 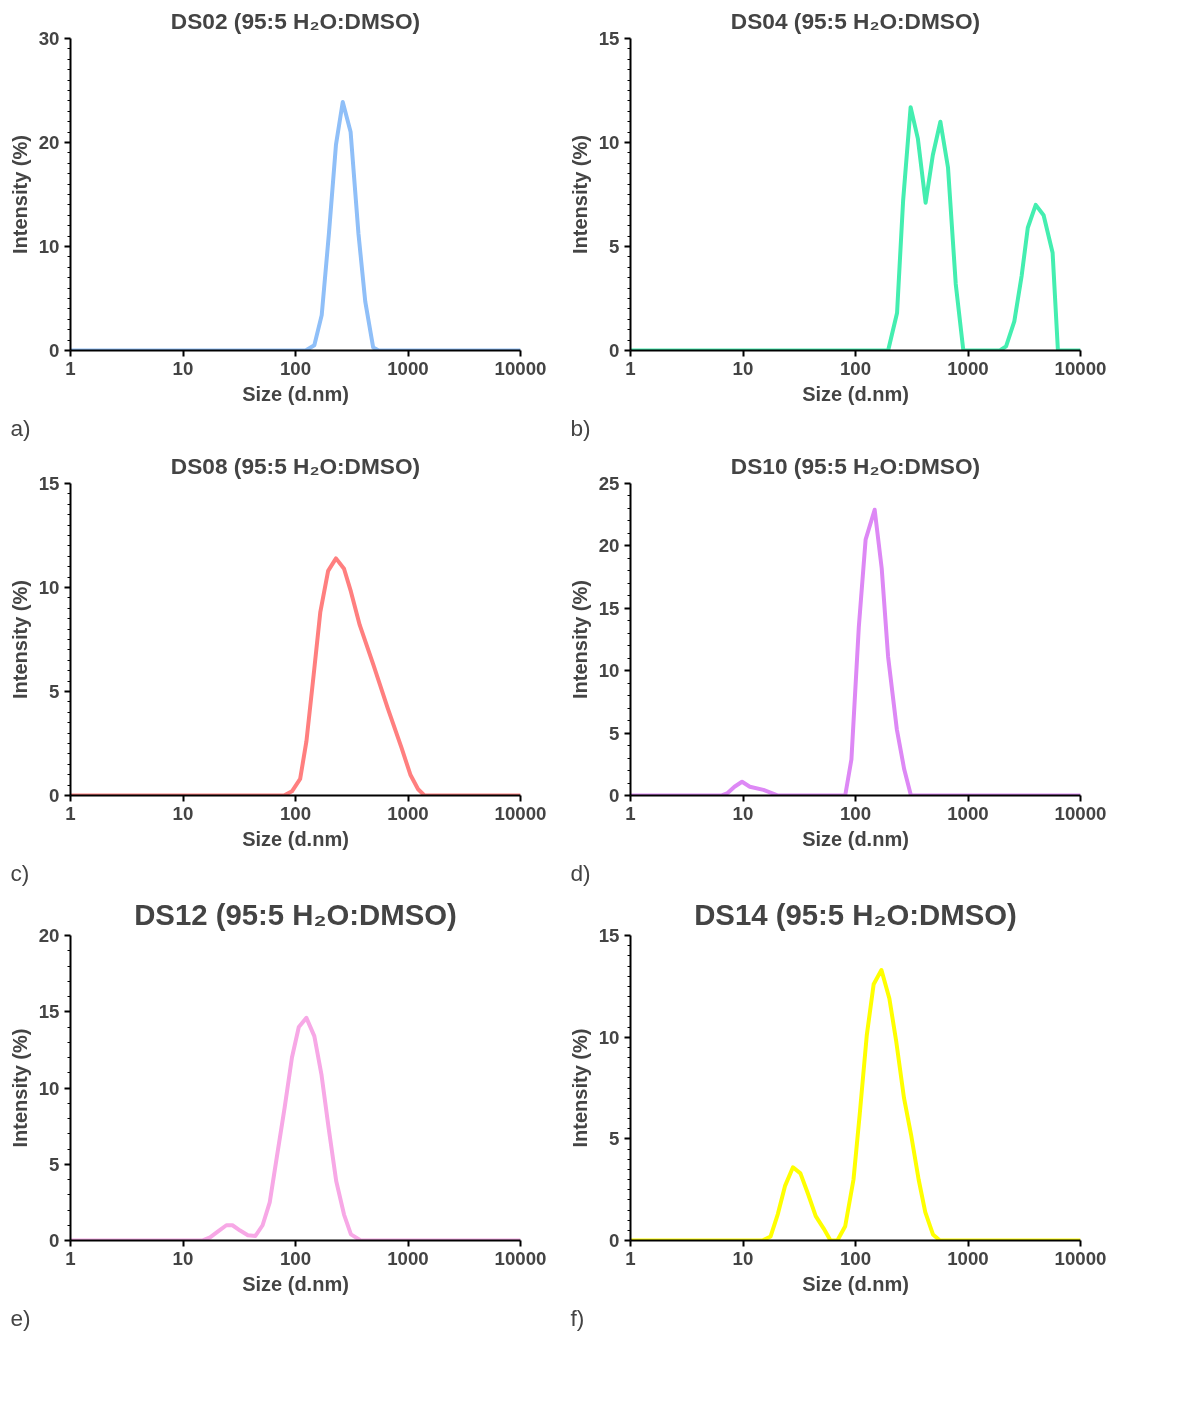 What do you see at coordinates (20, 1317) in the screenshot?
I see `text: e)` at bounding box center [20, 1317].